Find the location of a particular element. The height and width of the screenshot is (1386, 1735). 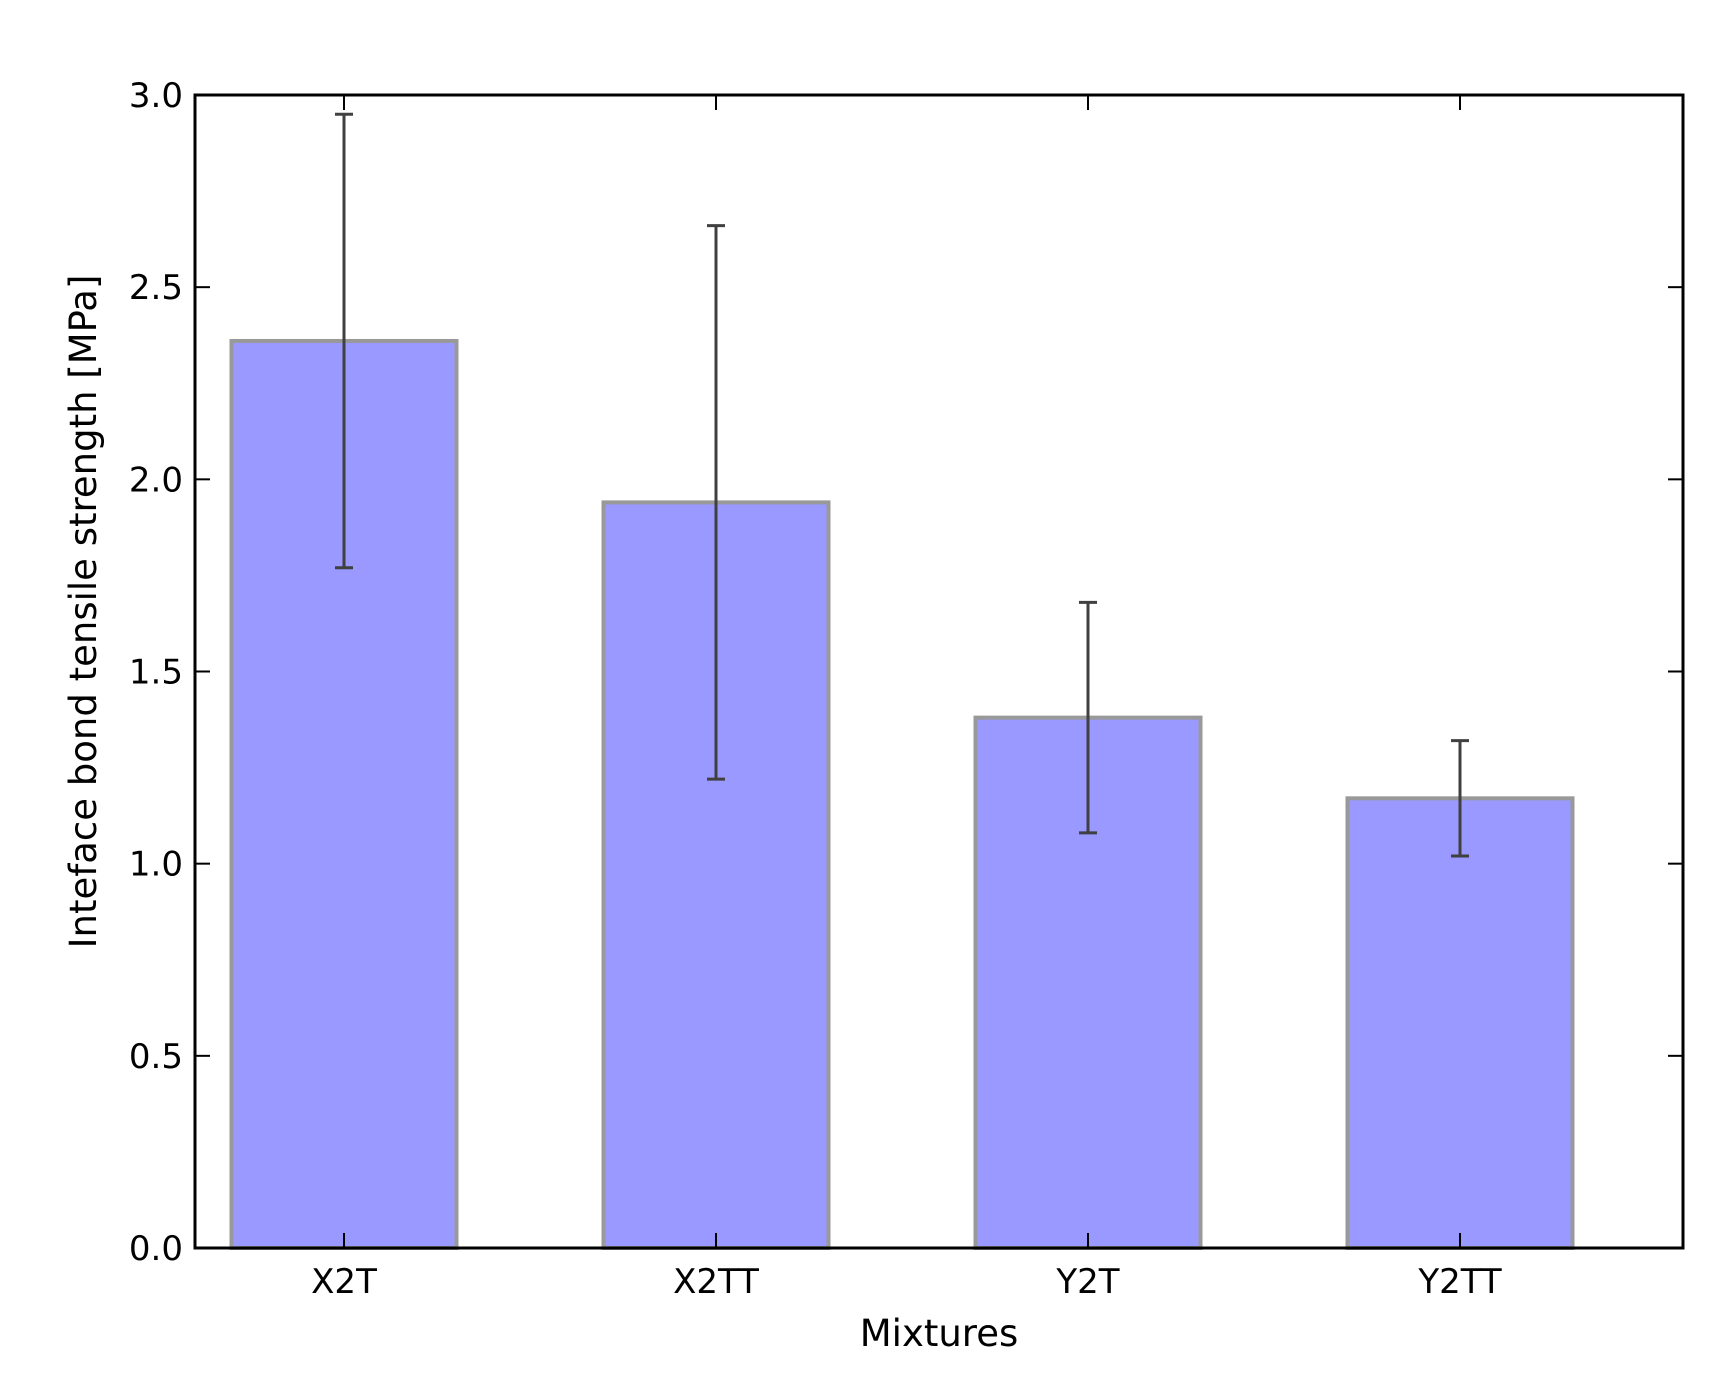

x-tick-label: X2T is located at coordinates (344, 1282).